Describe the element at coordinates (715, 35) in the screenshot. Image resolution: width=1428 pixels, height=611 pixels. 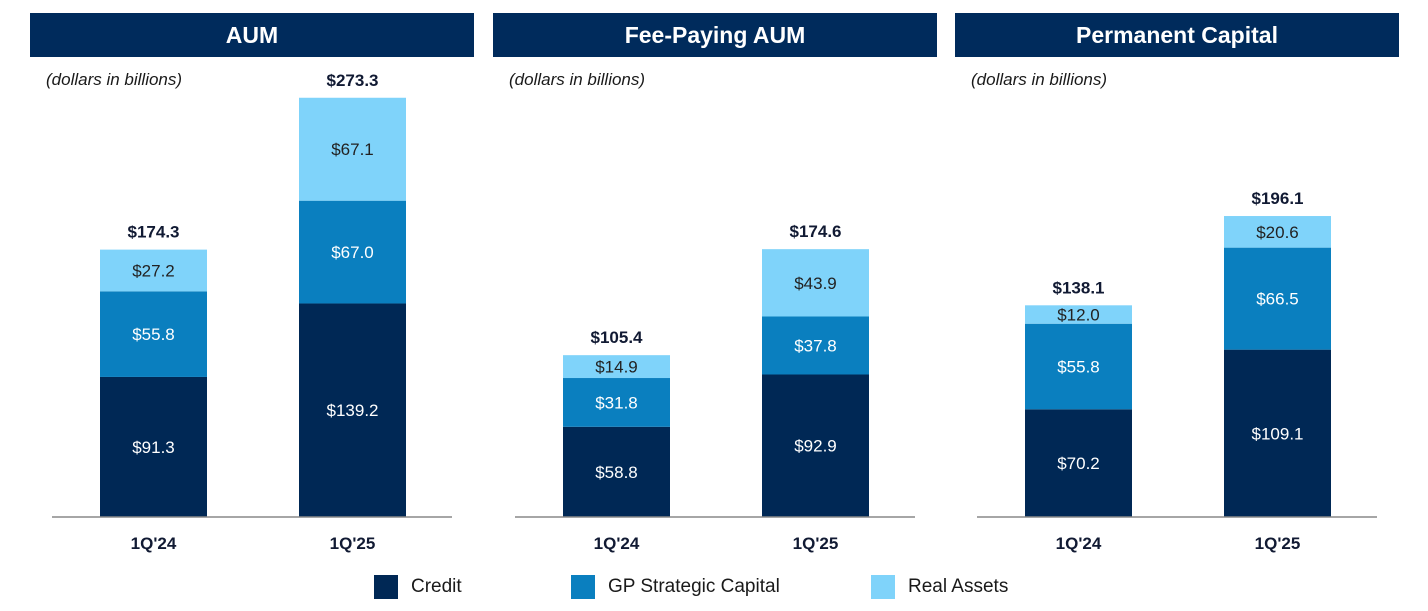
I see `panel-title: Fee-Paying AUM` at that location.